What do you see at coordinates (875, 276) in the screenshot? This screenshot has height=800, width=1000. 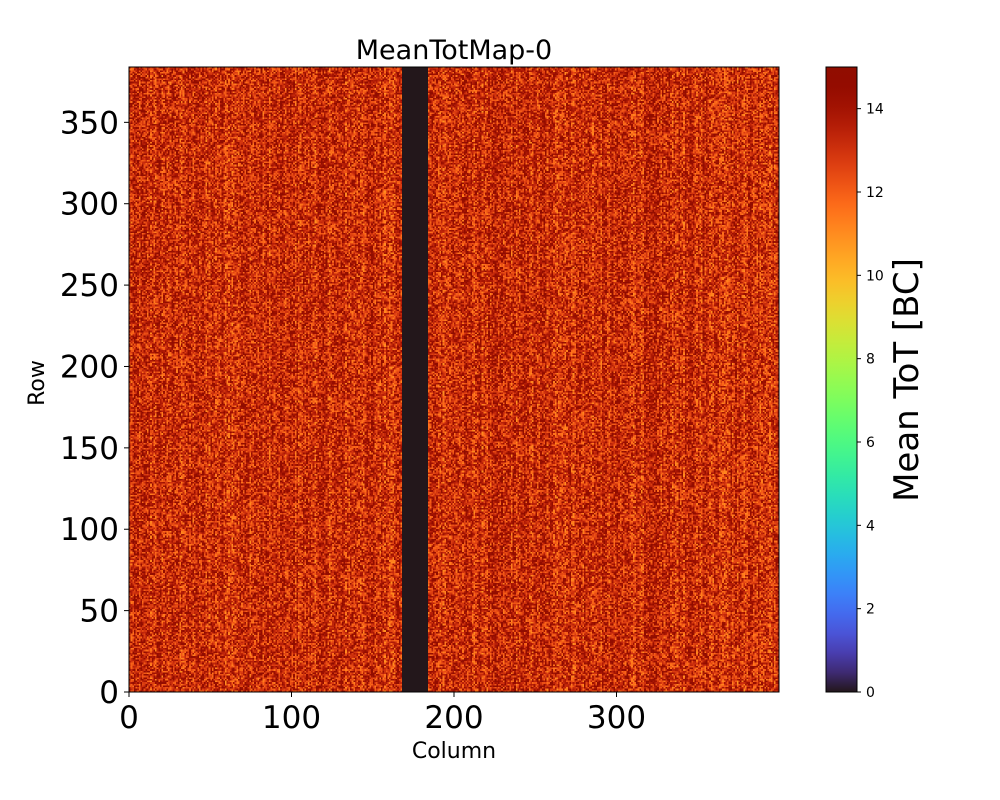 I see `colorbar-tick-label: 10` at bounding box center [875, 276].